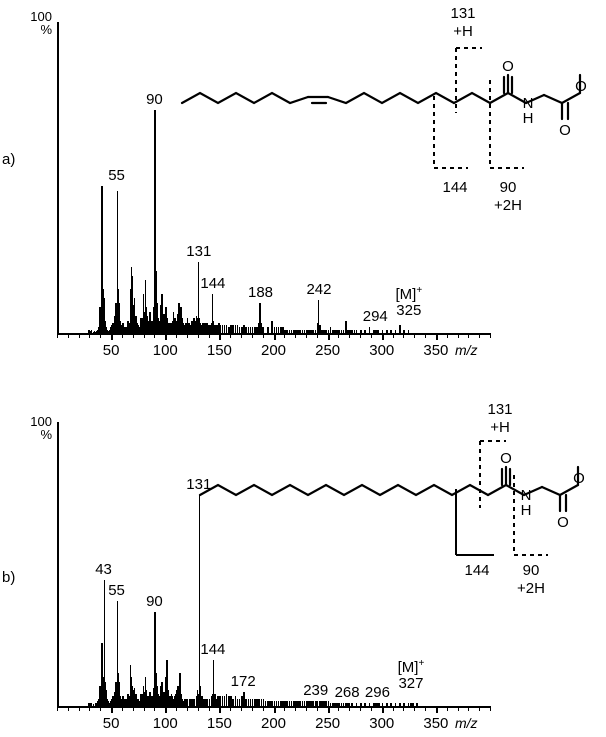  What do you see at coordinates (103, 569) in the screenshot?
I see `peak-label-43: 43` at bounding box center [103, 569].